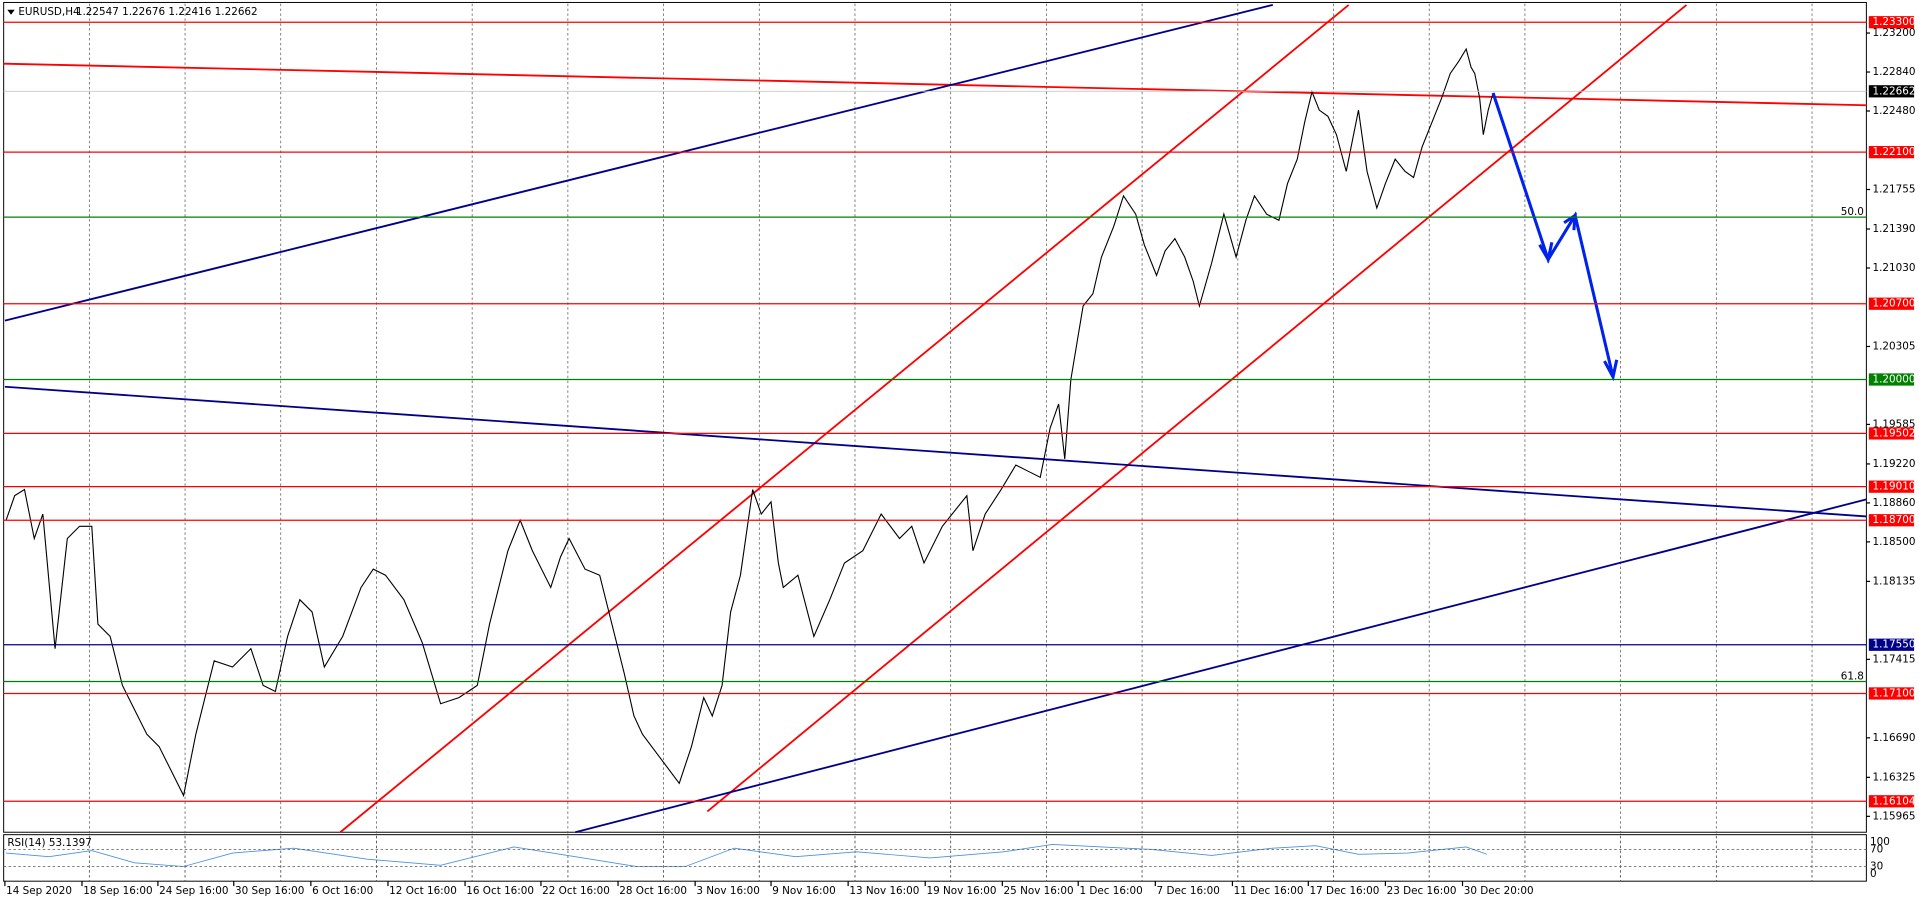 The image size is (1919, 902). What do you see at coordinates (117, 891) in the screenshot?
I see `time-label: 18 Sep 16:00` at bounding box center [117, 891].